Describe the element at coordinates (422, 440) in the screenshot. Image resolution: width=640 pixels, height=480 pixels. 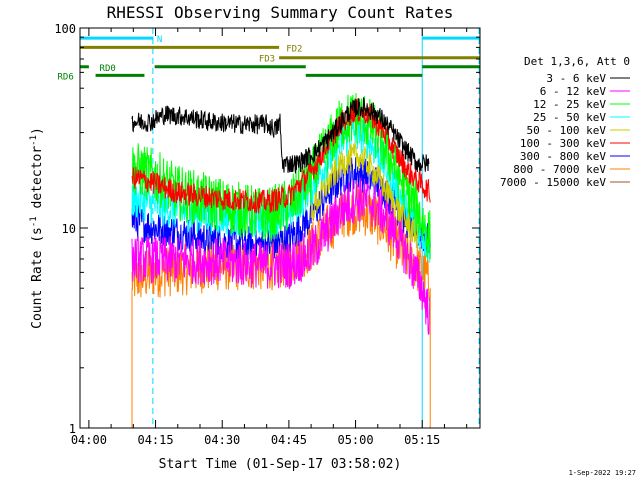
I see `x-tick-label: 05:15` at that location.